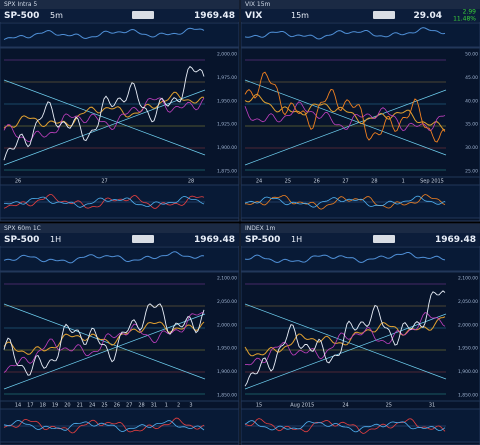  Describe the element at coordinates (178, 406) in the screenshot. I see `x-axis-label: 2` at that location.